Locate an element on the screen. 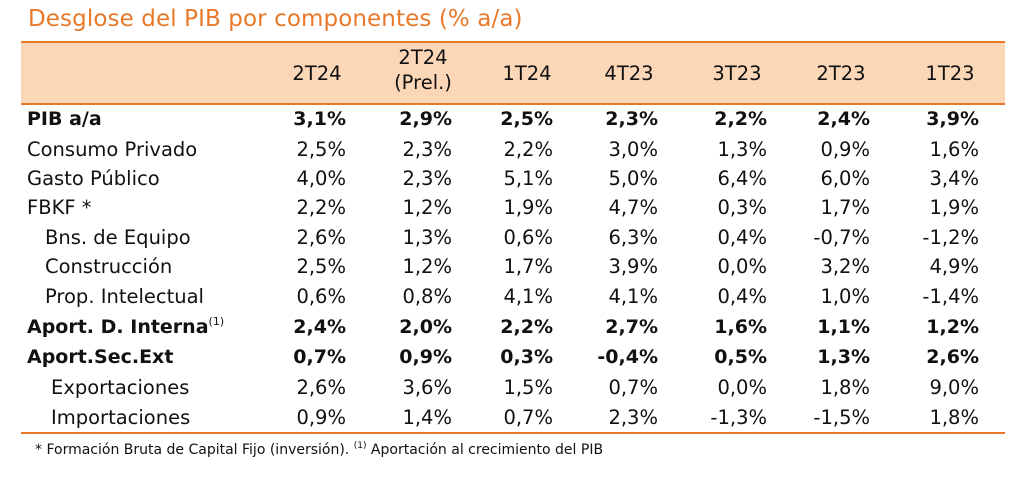 The width and height of the screenshot is (1024, 490). row-label-text: Bns. de Equipo is located at coordinates (118, 237).